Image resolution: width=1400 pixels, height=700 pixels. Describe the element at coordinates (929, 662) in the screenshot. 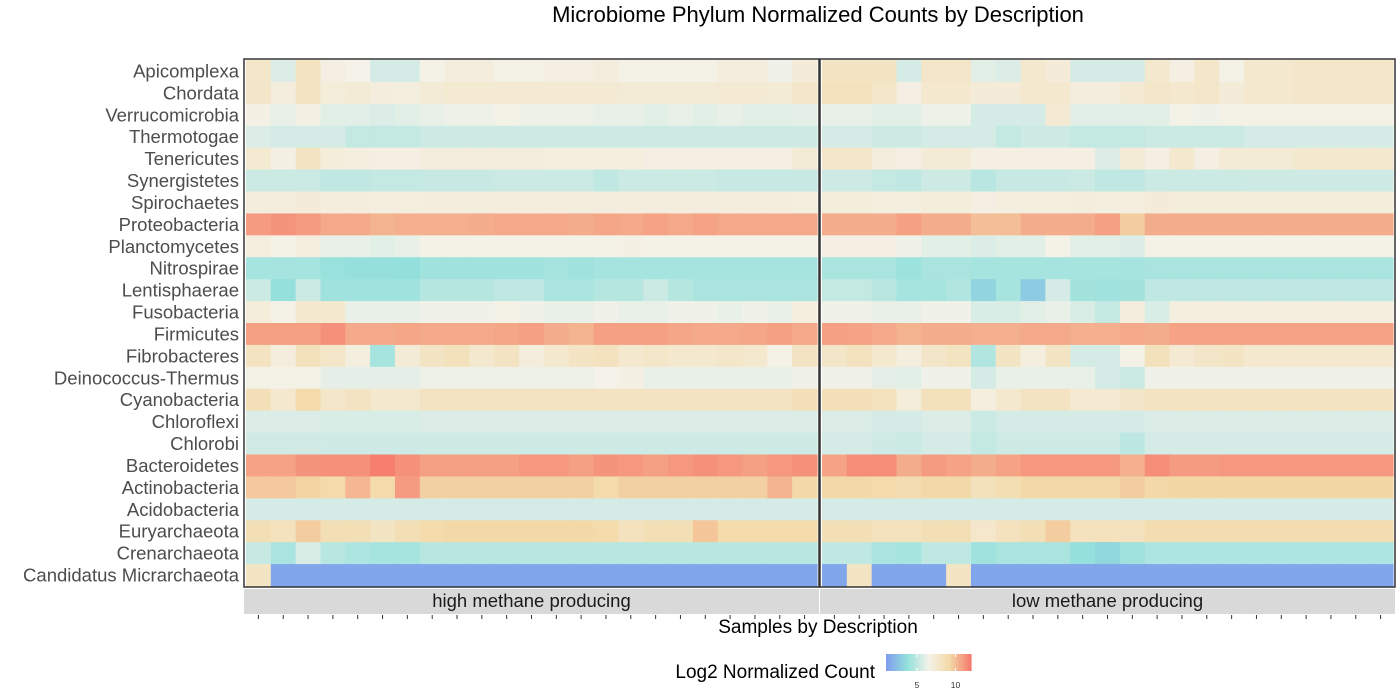

I see `legend-colorbar` at that location.